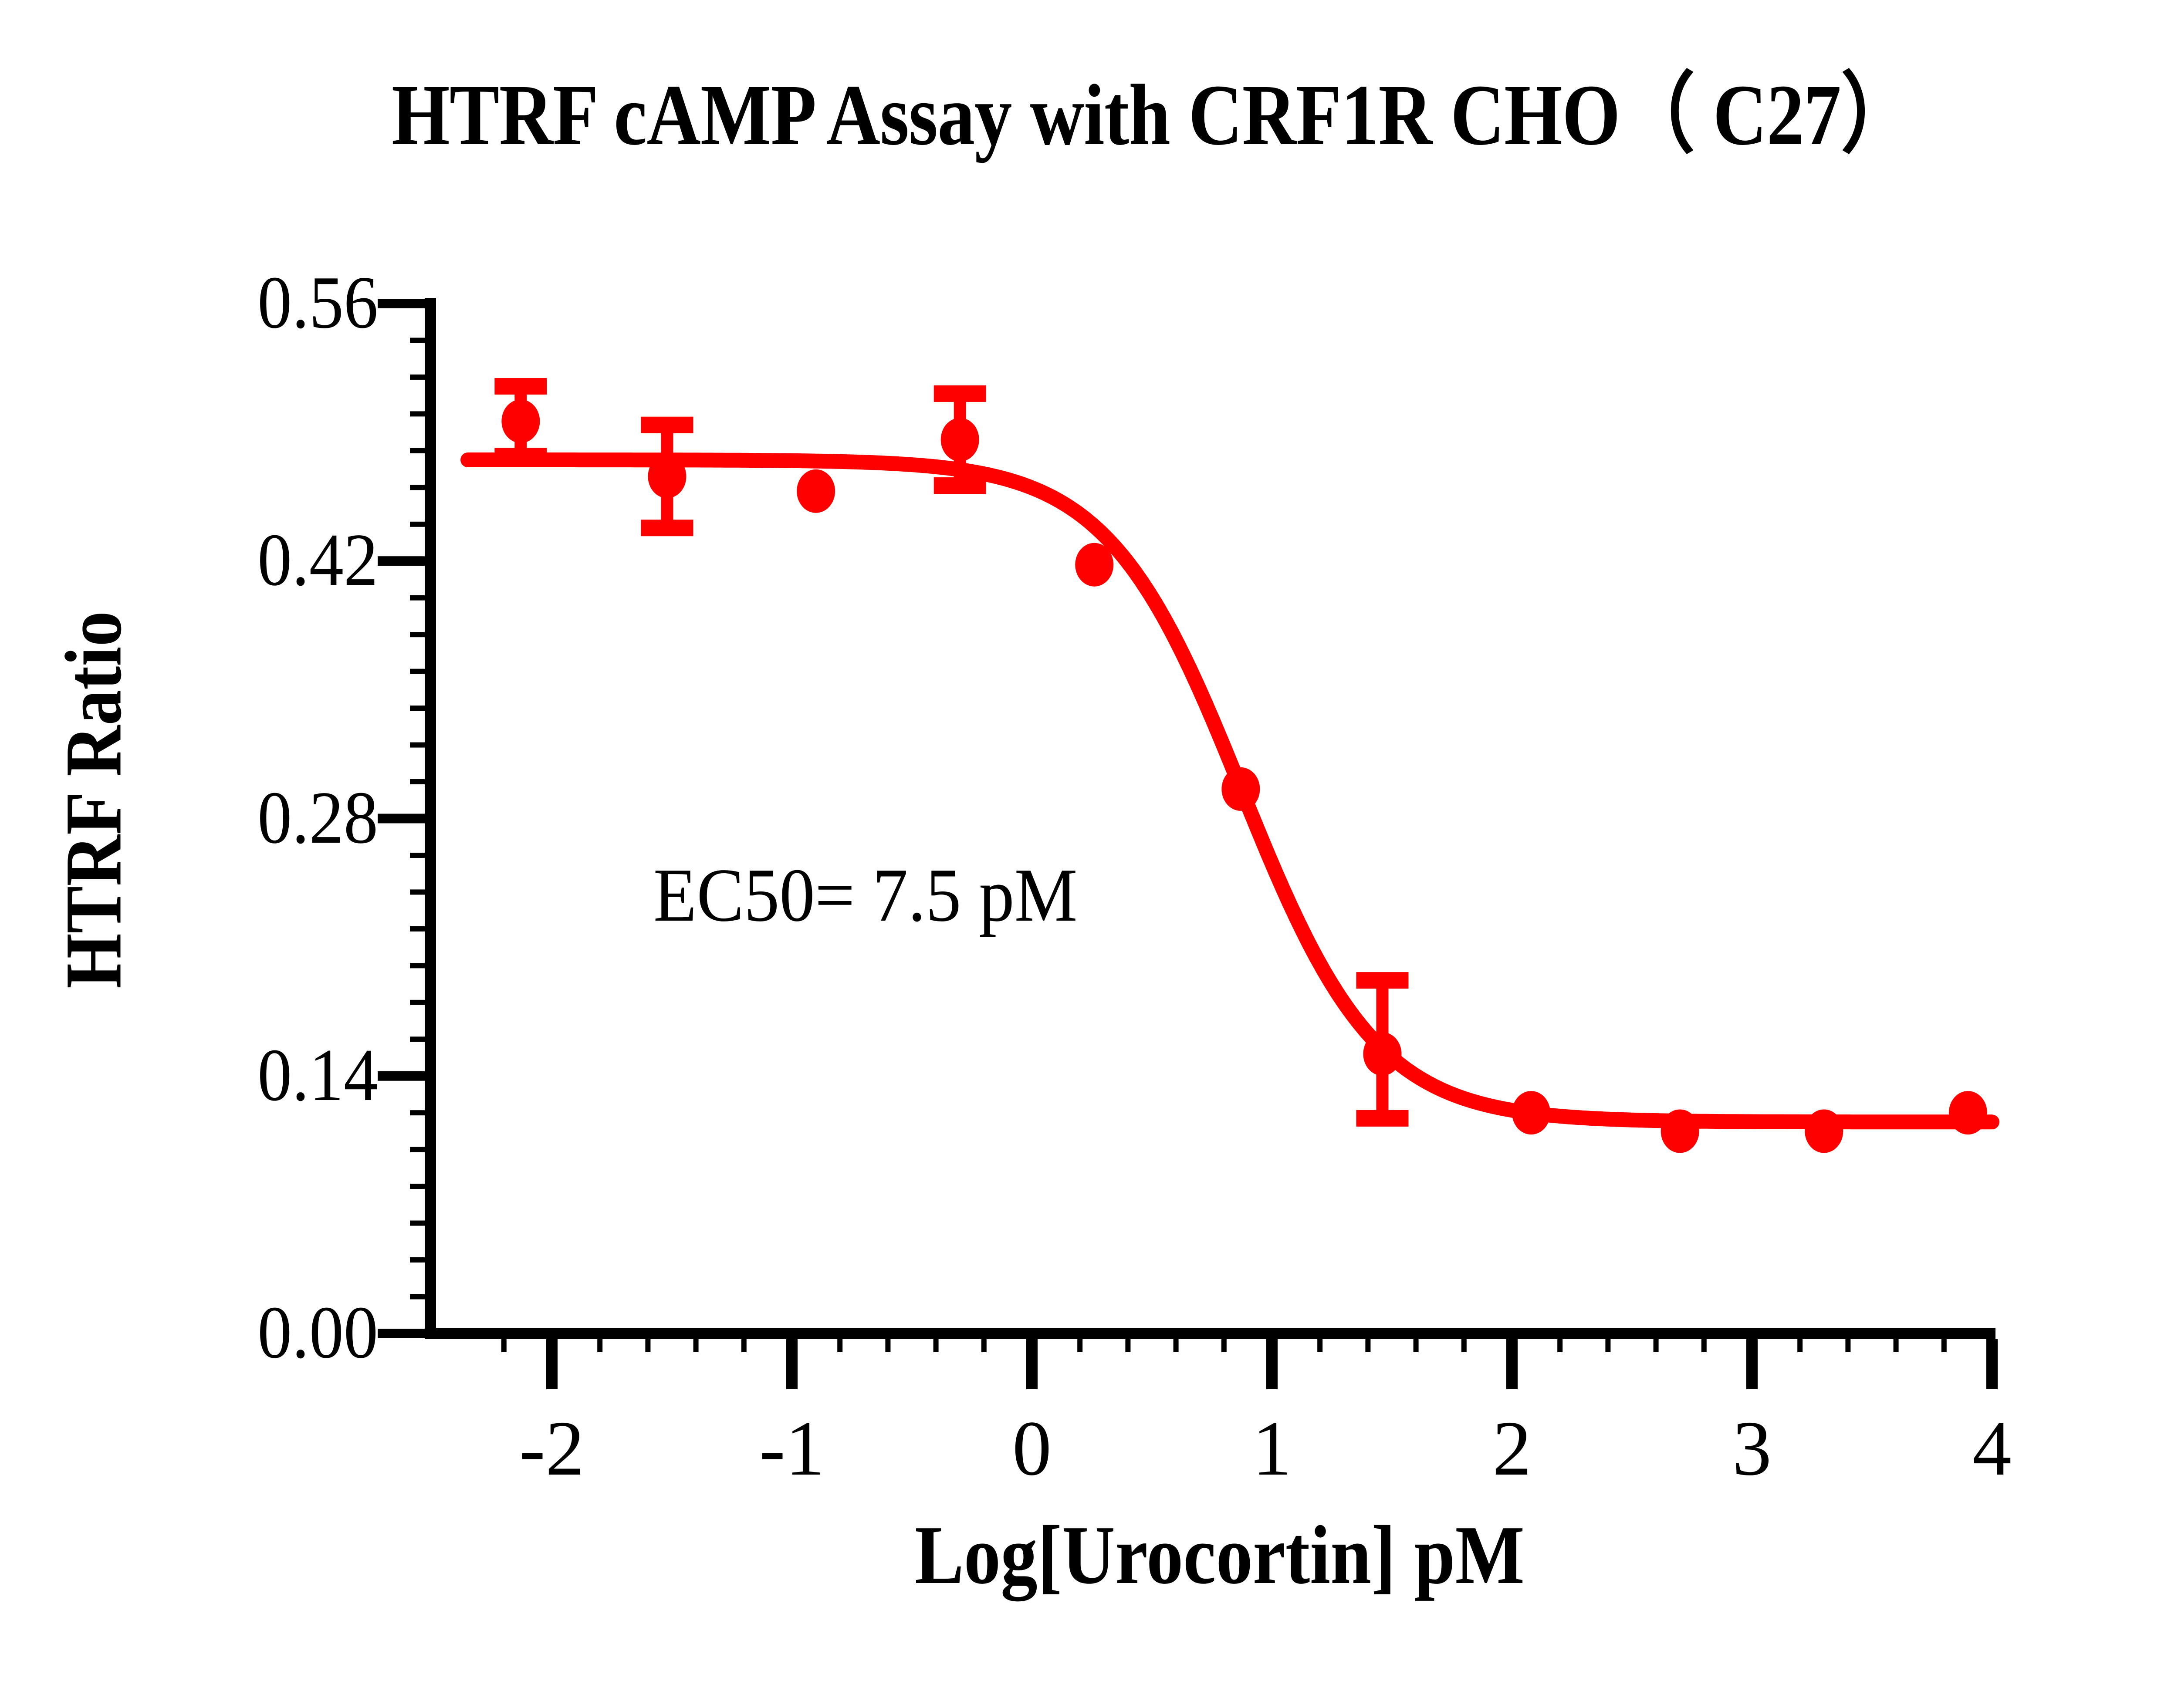 This screenshot has height=1708, width=2178. Describe the element at coordinates (1032, 1448) in the screenshot. I see `x-tick-label-2: 0` at that location.